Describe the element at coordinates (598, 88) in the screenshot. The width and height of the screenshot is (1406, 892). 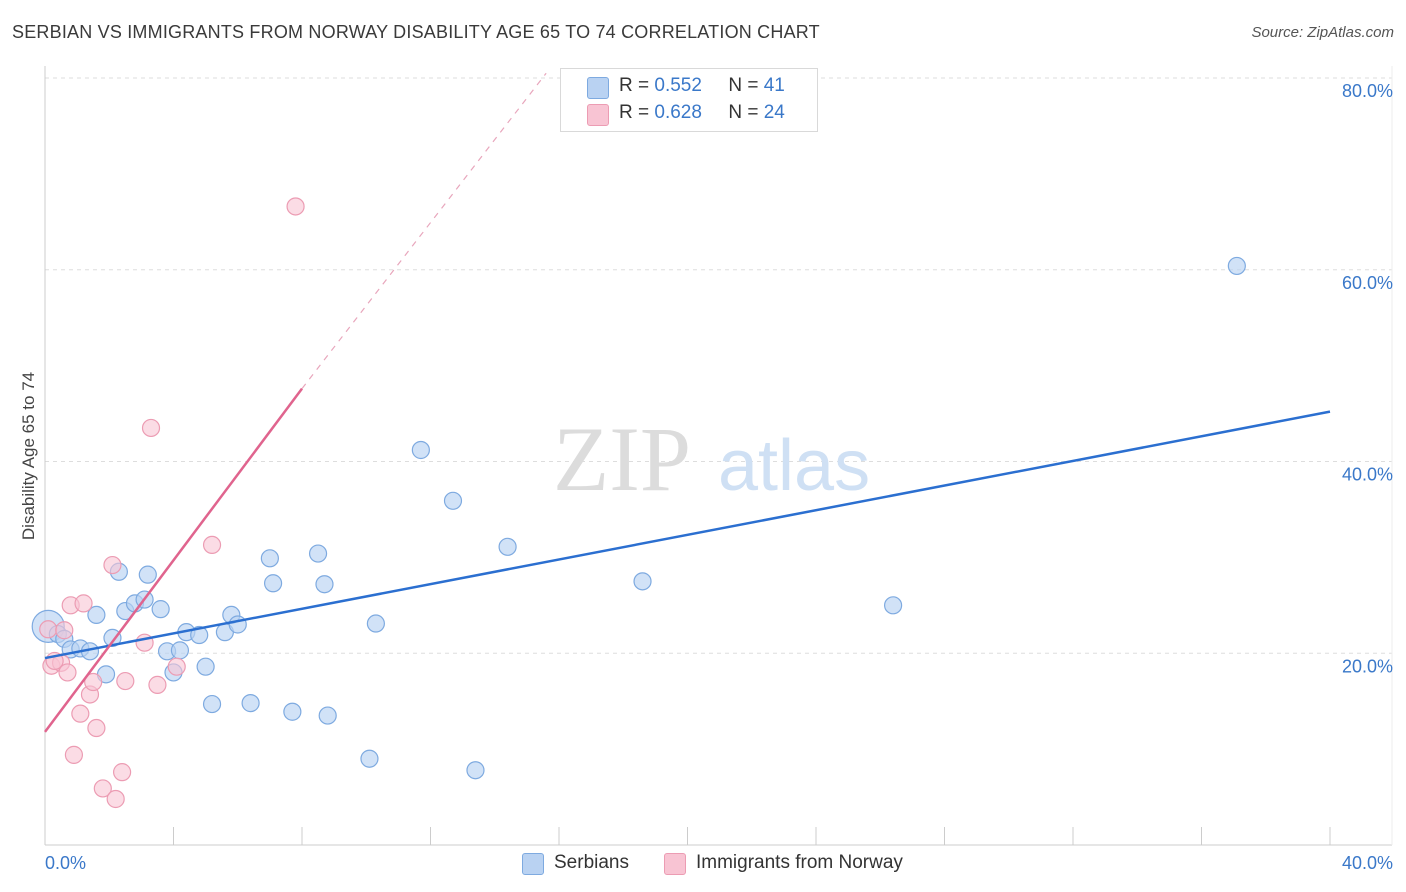
I see `serbians-swatch` at that location.